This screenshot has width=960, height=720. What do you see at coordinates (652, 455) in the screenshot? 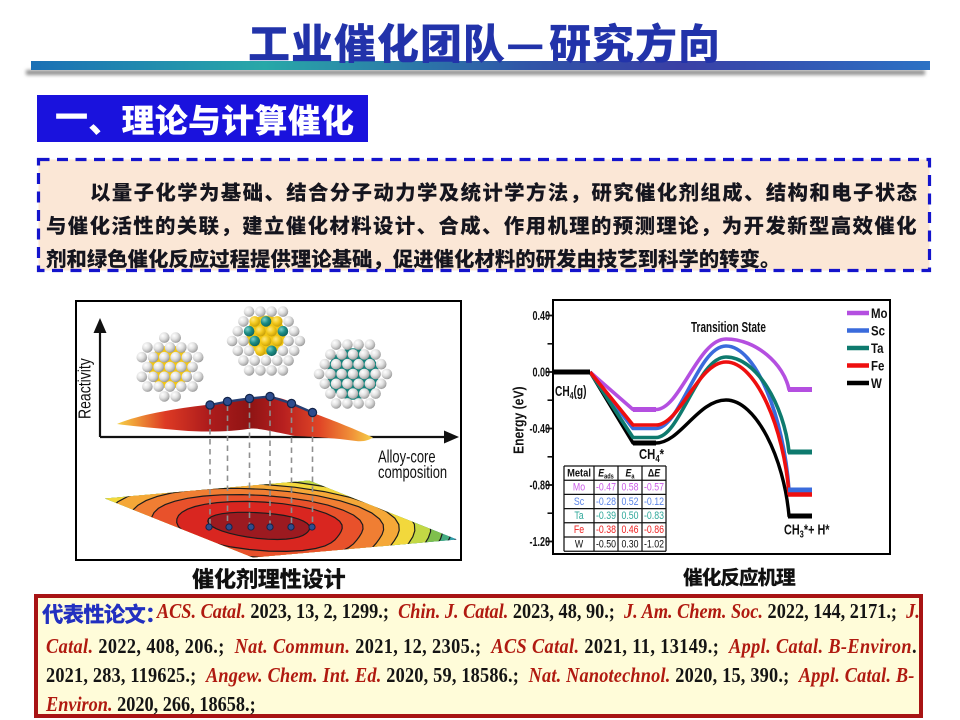
I see `svg-text: CH4*` at bounding box center [652, 455].